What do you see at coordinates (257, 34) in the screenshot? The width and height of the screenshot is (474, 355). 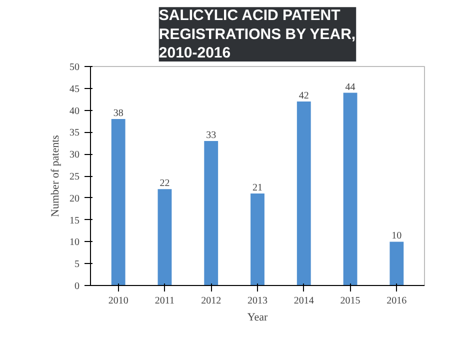 I see `chart-title: SALICYLIC ACID PATENT REGISTRATIONS BY YEAR, 2010-2016` at bounding box center [257, 34].